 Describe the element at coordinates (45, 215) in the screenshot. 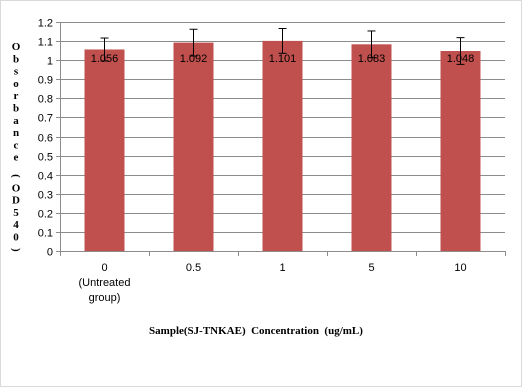

I see `y-tick-label: 0.2` at that location.